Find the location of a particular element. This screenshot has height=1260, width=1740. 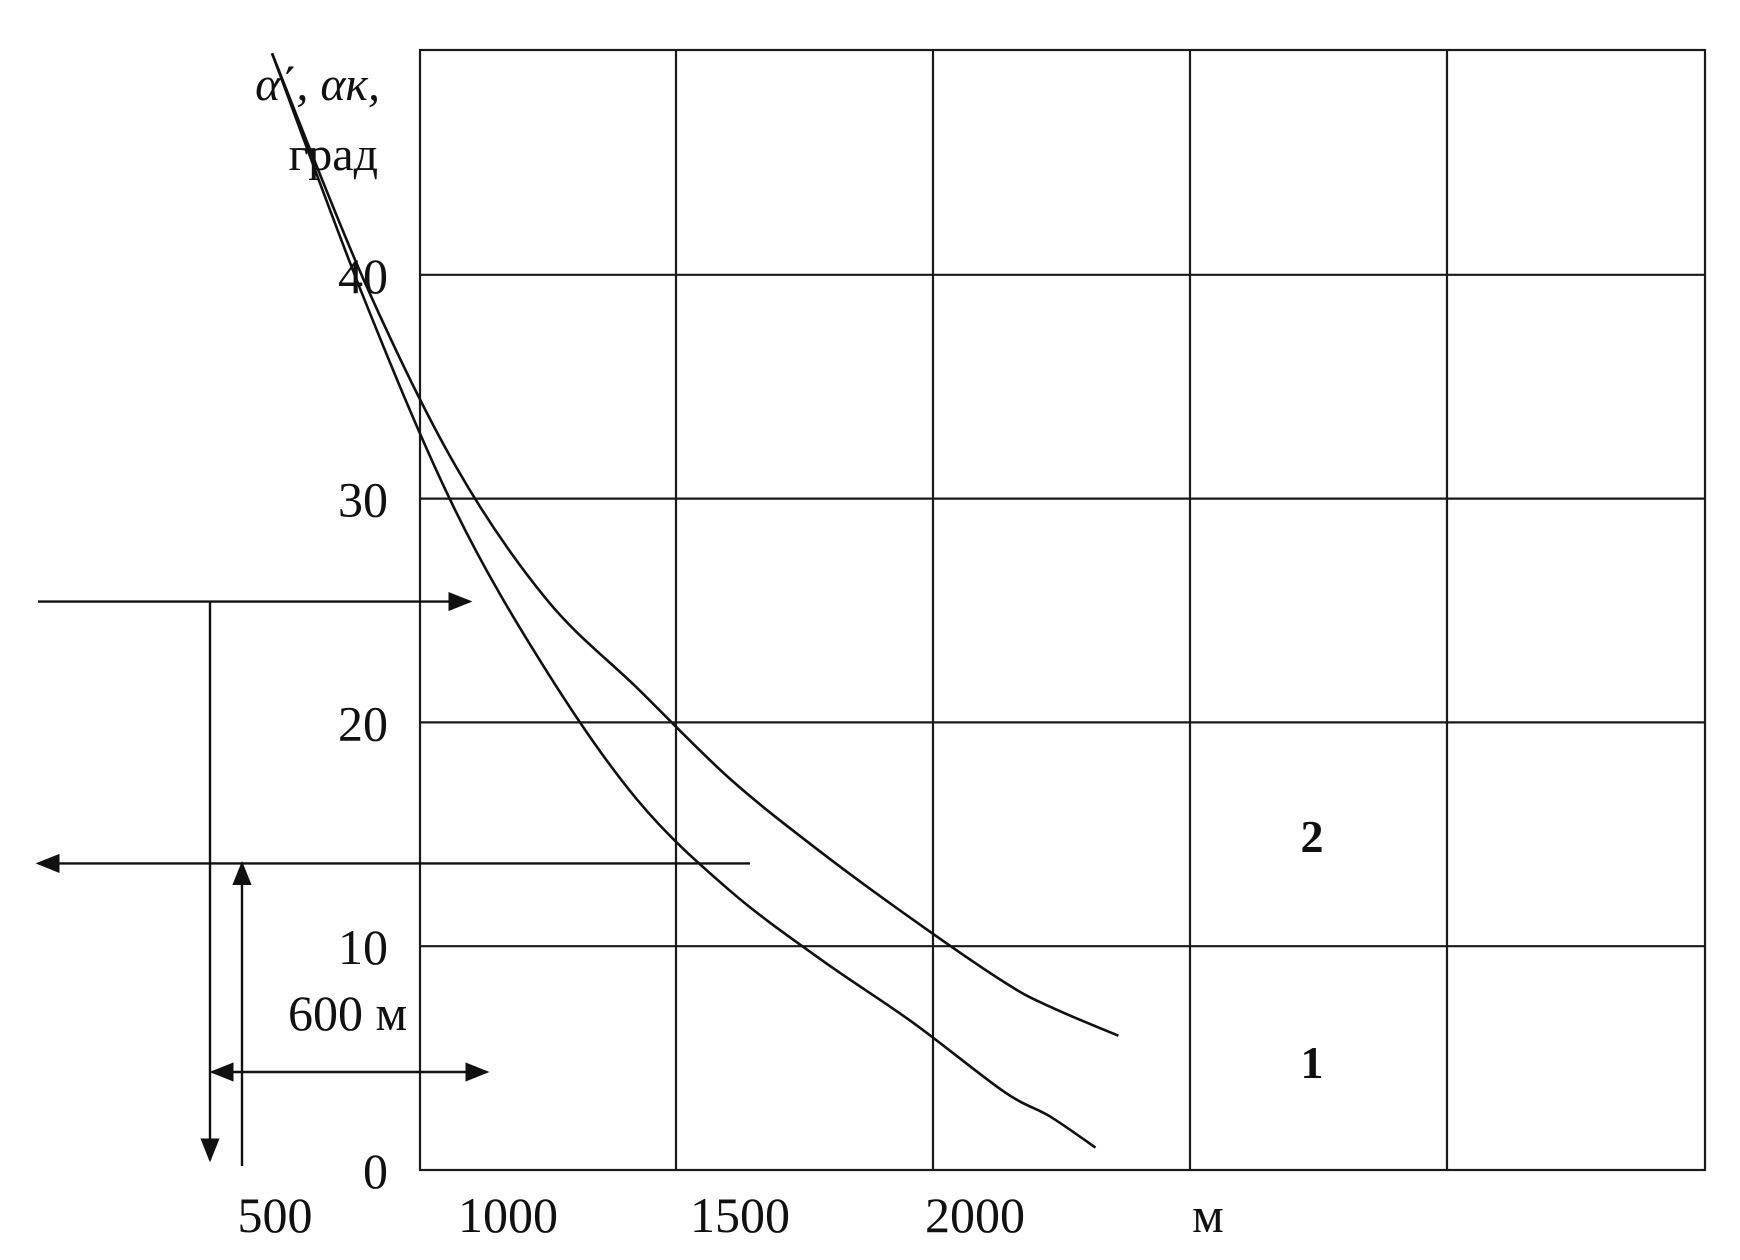

y-tick-label: 0 is located at coordinates (375, 1171).